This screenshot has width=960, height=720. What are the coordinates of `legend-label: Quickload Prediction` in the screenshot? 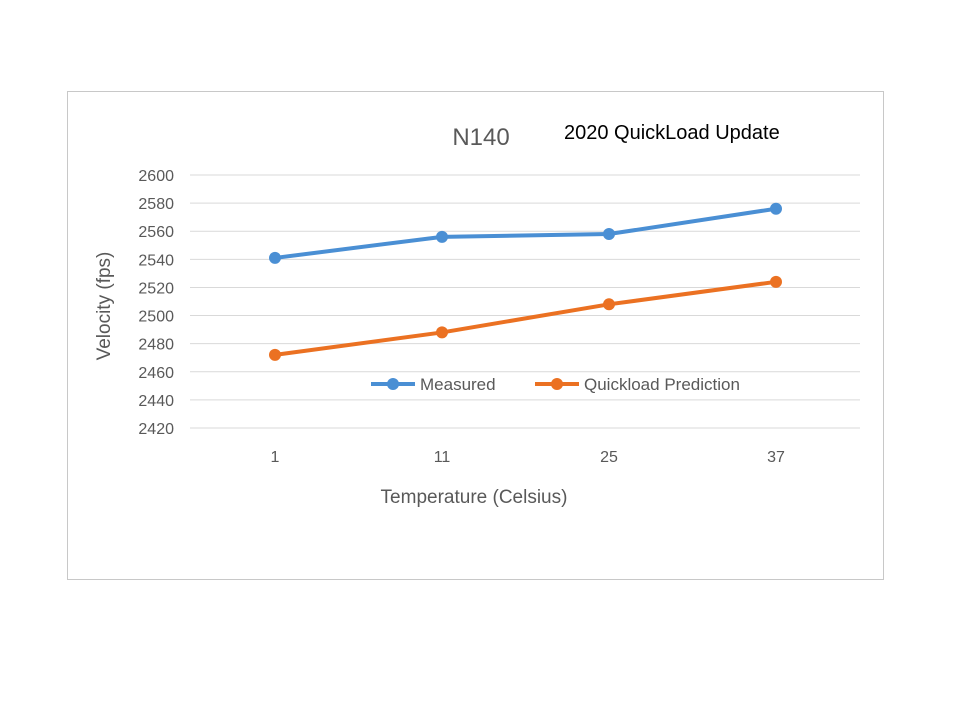 It's located at (662, 384).